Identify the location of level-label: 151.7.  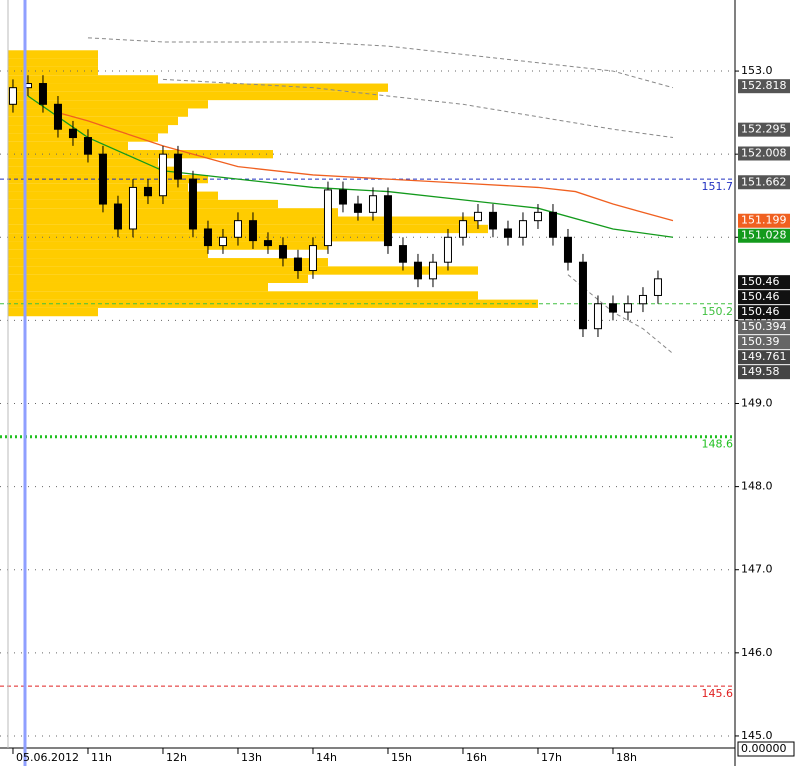
(718, 186).